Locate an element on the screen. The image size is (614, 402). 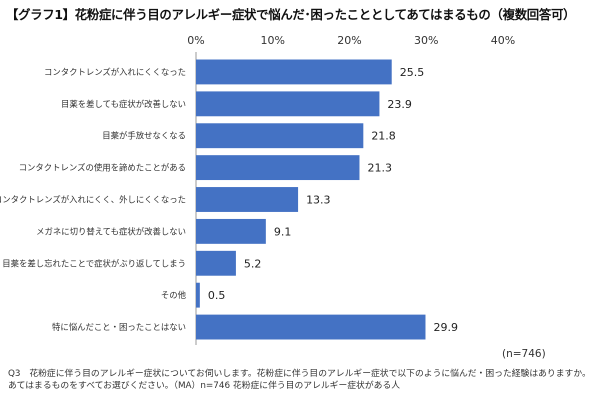
category-label: コンタクトレンズが入れにくく、外しにくくなった is located at coordinates (93, 200).